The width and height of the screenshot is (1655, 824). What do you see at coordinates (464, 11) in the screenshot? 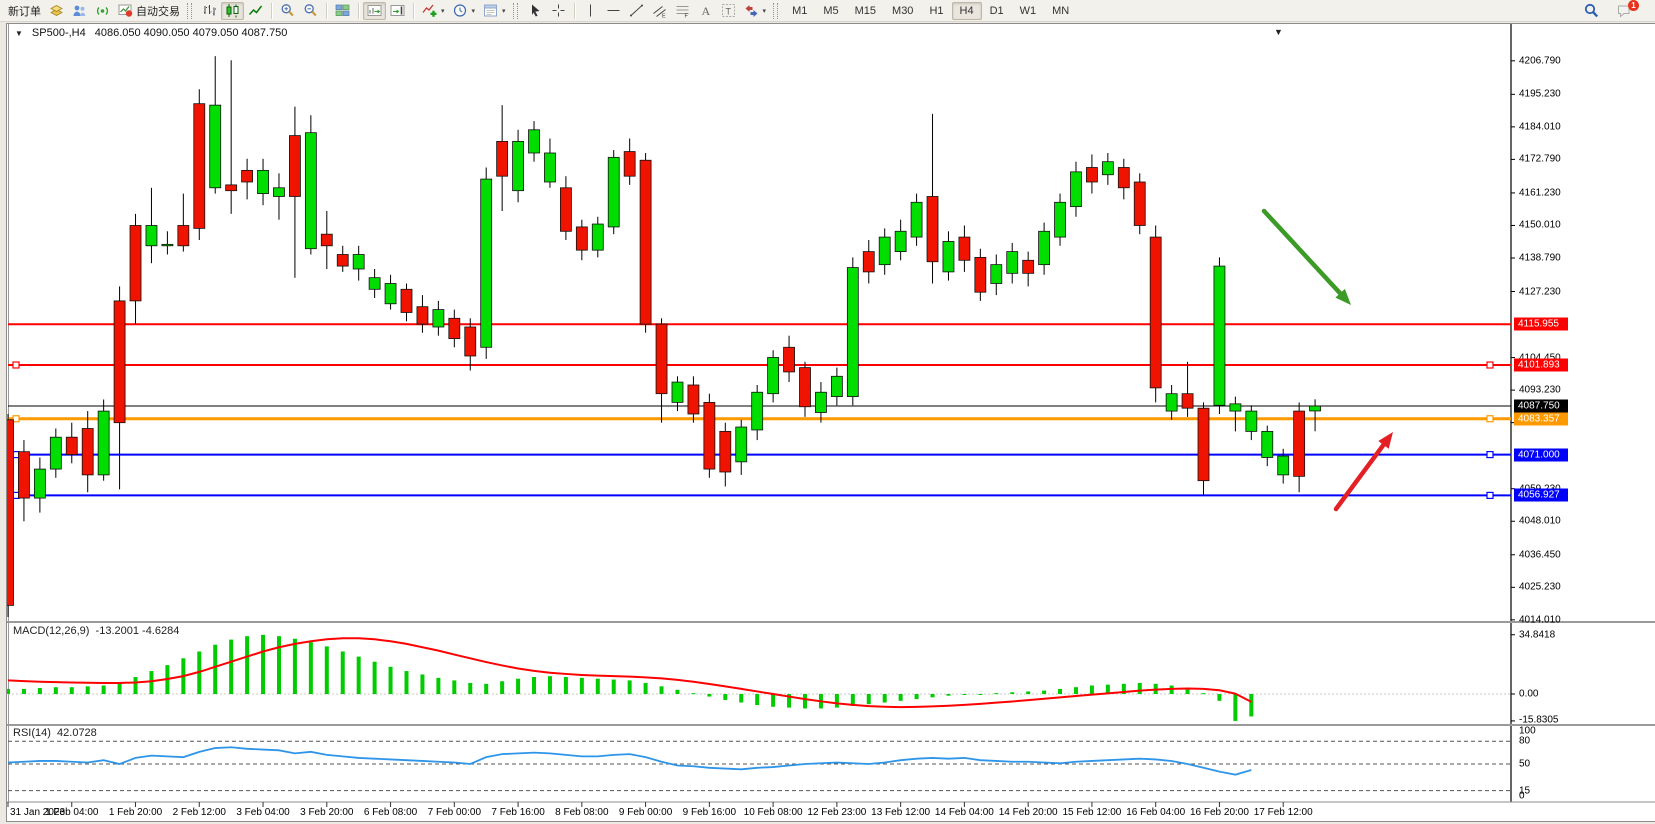
I see `periods-button: ▾` at bounding box center [464, 11].